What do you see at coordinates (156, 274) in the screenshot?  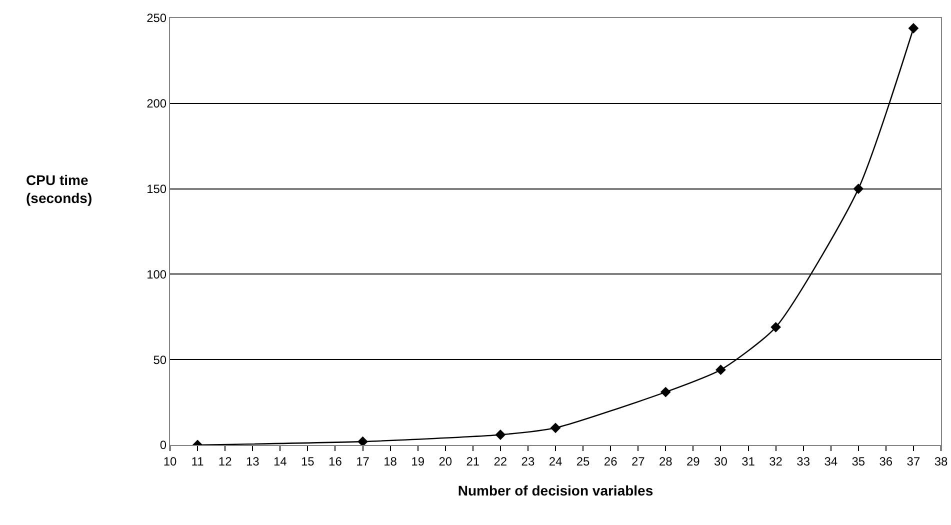 I see `y-tick-label: 100` at bounding box center [156, 274].